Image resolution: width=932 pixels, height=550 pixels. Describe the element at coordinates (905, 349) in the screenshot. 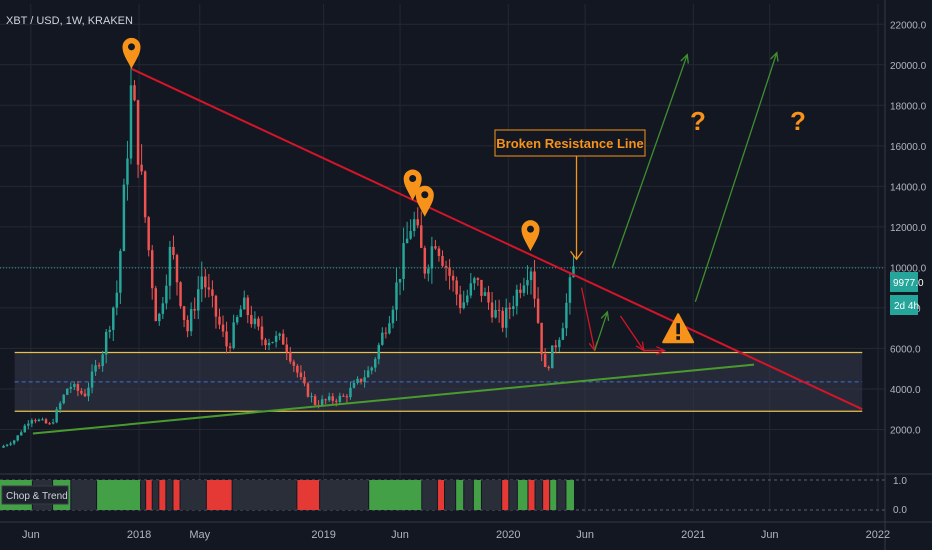

I see `price-tick-label: 6000.0` at that location.